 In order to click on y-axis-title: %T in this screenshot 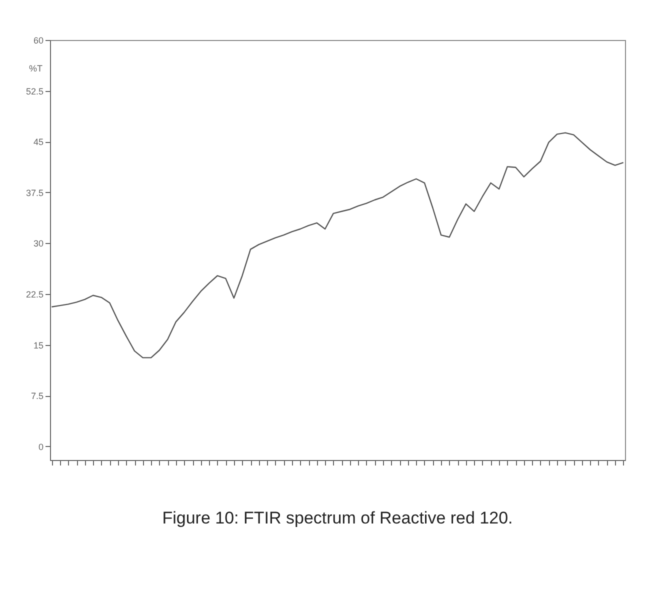, I will do `click(36, 69)`.